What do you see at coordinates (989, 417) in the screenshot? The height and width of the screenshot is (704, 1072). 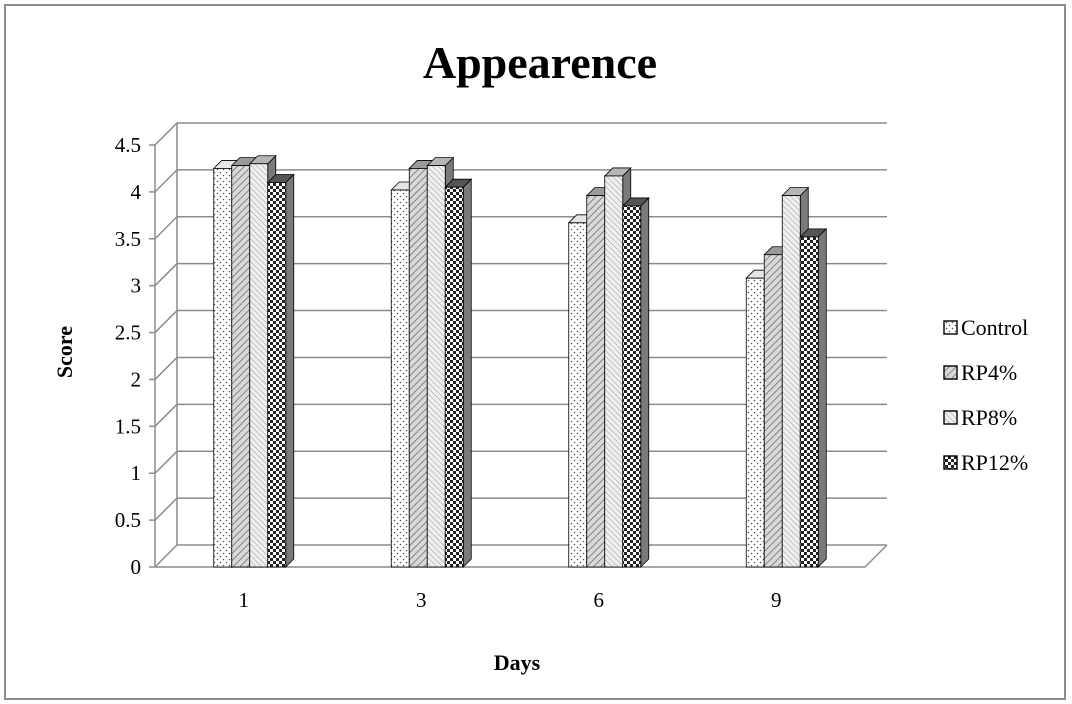 I see `legend-label: RP8%` at bounding box center [989, 417].